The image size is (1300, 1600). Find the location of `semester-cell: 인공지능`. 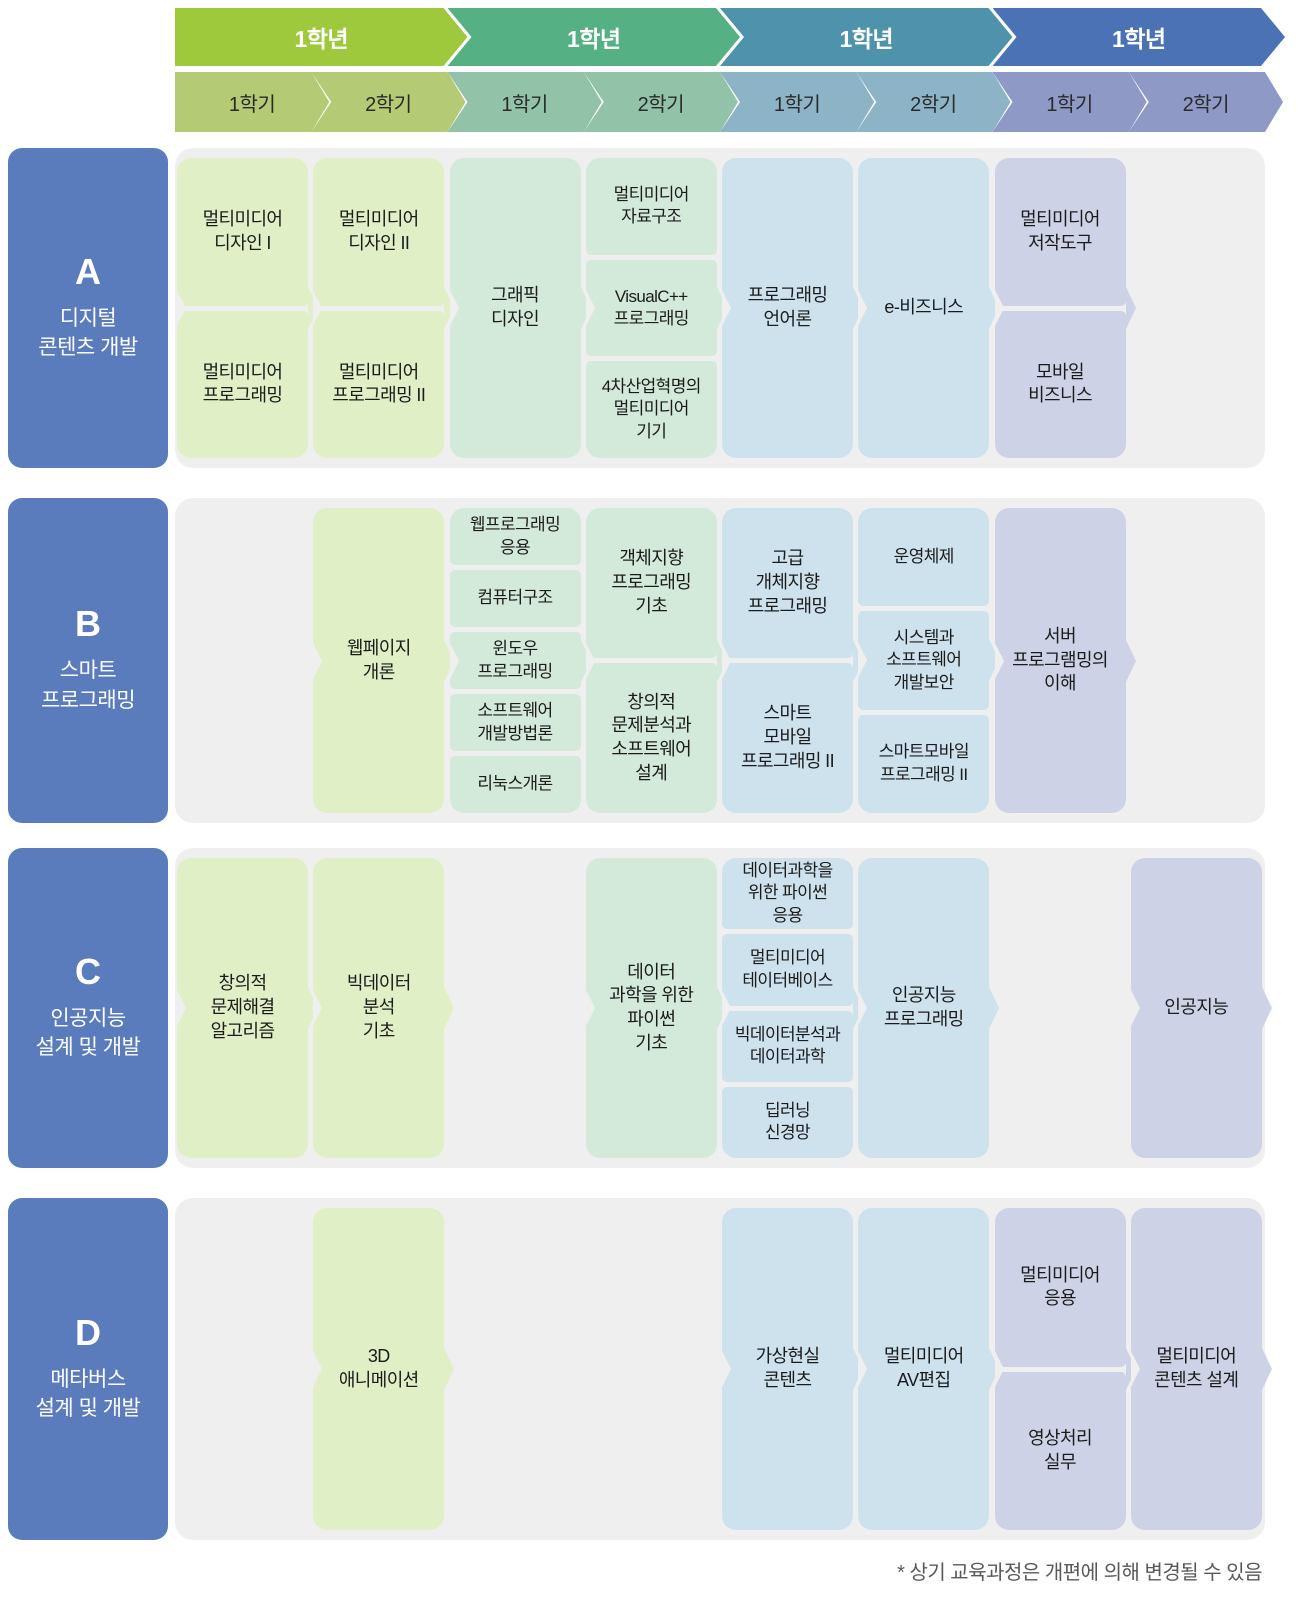

semester-cell: 인공지능 is located at coordinates (1196, 1008).